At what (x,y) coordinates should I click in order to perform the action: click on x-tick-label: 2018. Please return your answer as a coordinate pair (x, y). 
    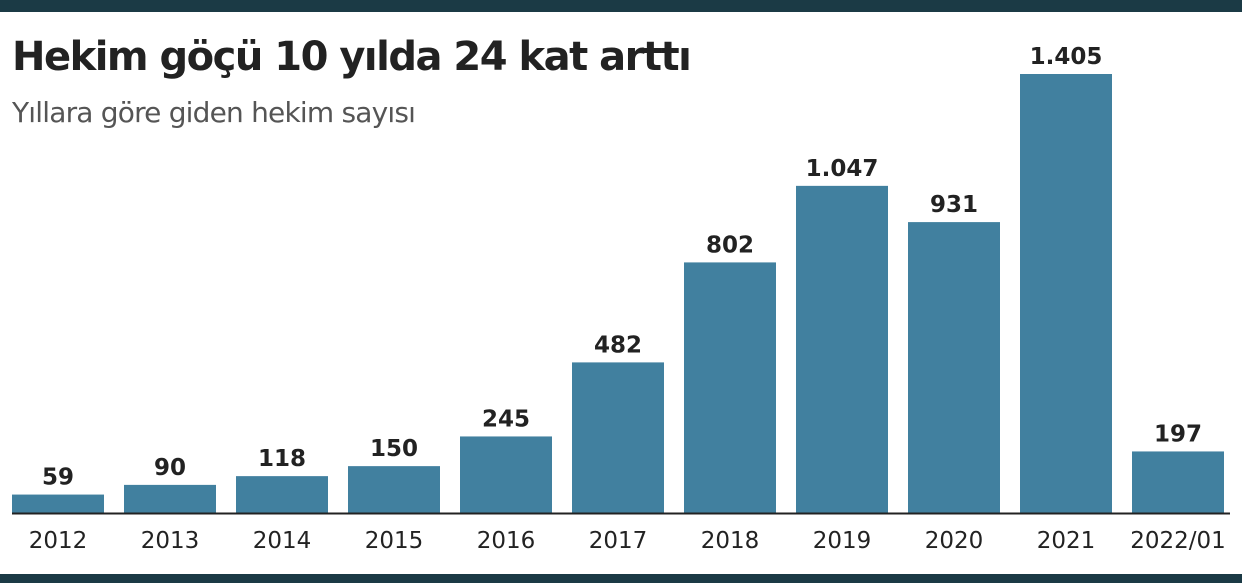
    Looking at the image, I should click on (730, 541).